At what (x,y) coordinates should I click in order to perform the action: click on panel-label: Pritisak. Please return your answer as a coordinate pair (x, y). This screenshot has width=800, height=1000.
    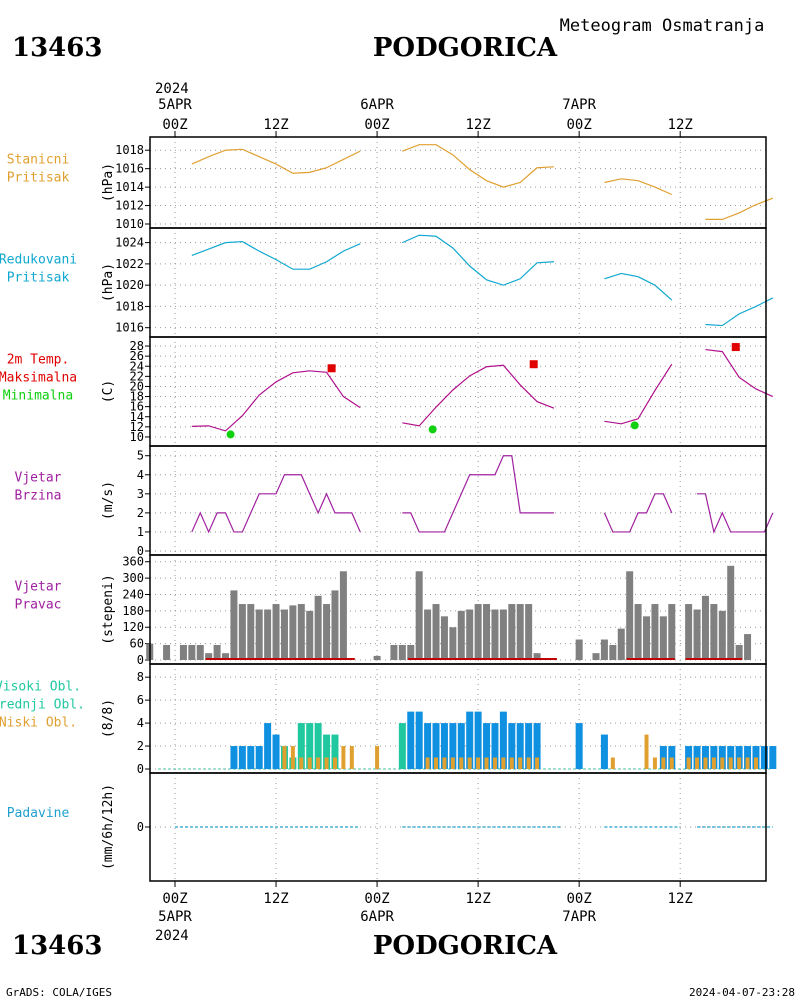
    Looking at the image, I should click on (38, 278).